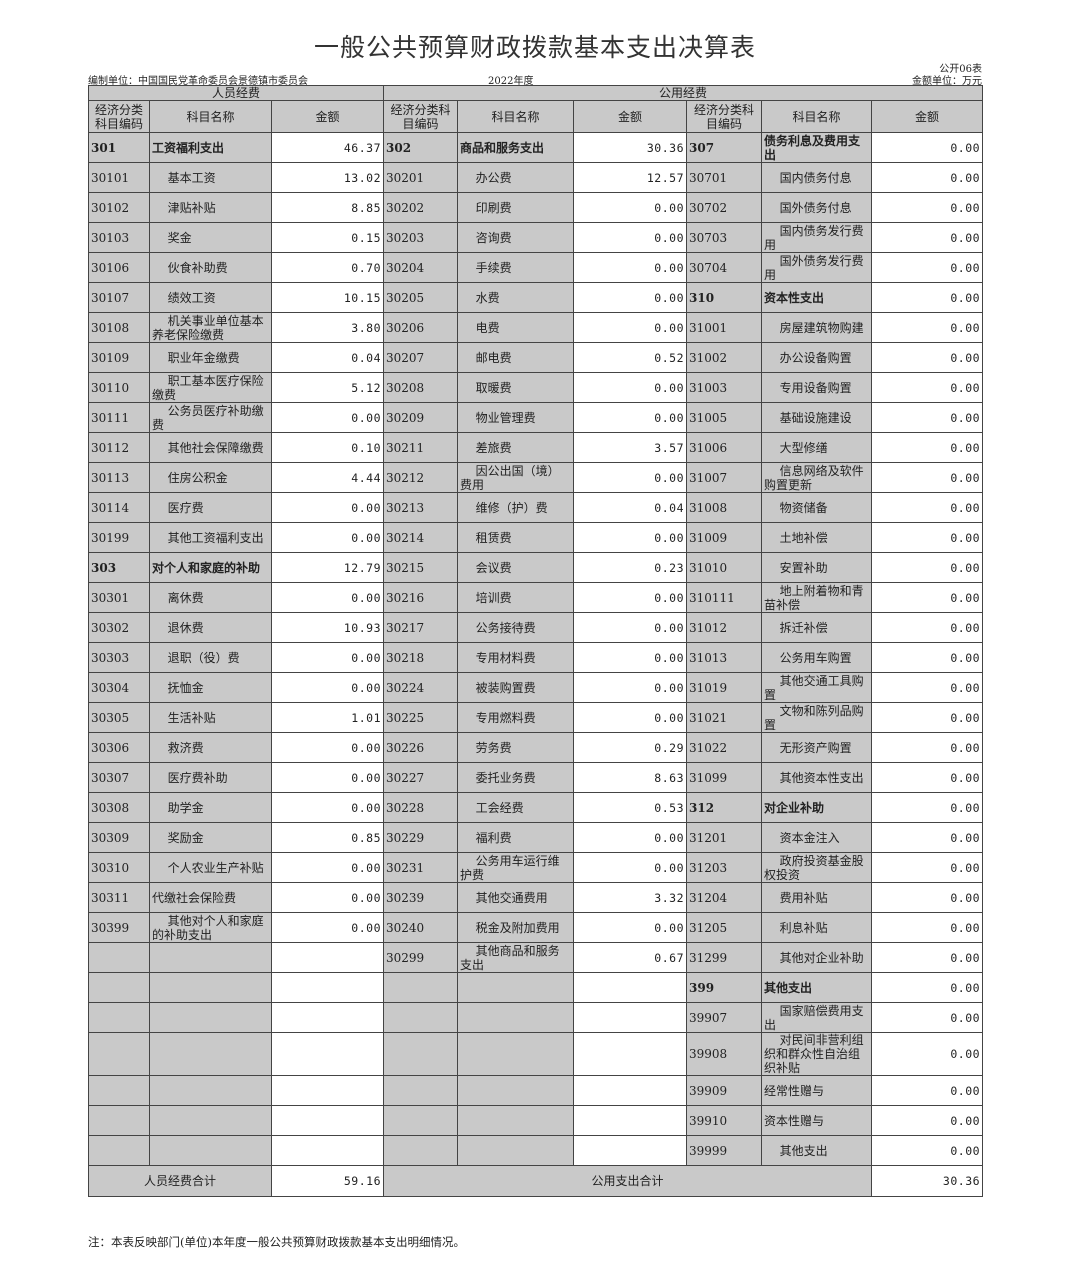  I want to click on item-code: 39999, so click(724, 1150).